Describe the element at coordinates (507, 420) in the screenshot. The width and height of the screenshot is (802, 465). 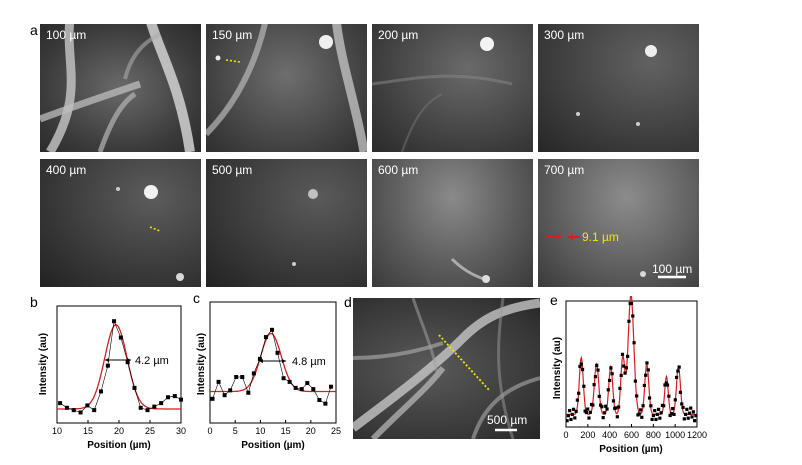
I see `scale-bar-label: 500 µm` at that location.